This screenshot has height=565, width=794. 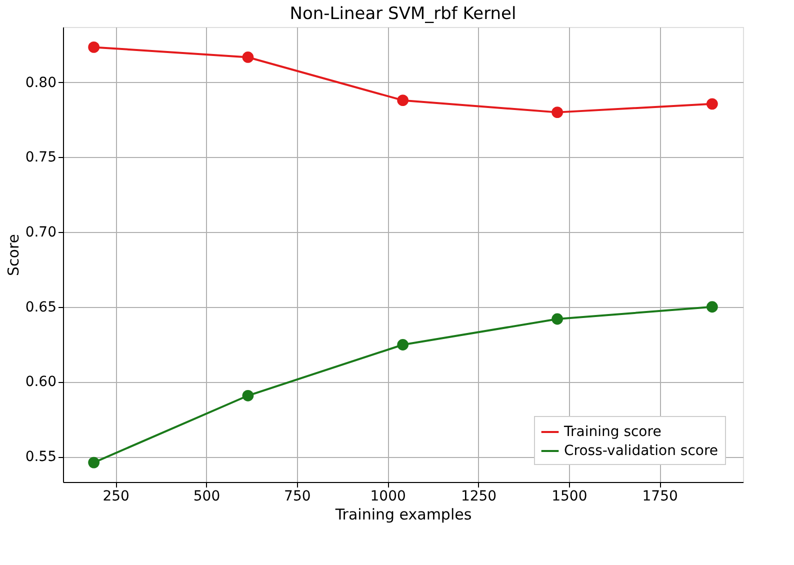 What do you see at coordinates (40, 158) in the screenshot?
I see `y-tick-label: 0.75` at bounding box center [40, 158].